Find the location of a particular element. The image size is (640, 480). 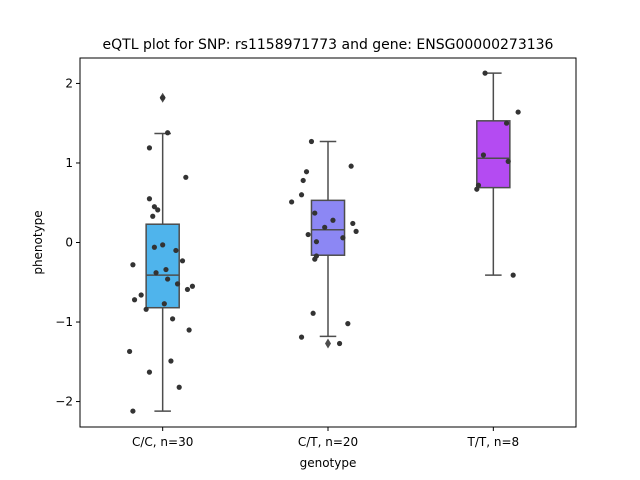

x-axis: C/C, n=30 C/T, n=20 T/T, n=8 is located at coordinates (325, 438).